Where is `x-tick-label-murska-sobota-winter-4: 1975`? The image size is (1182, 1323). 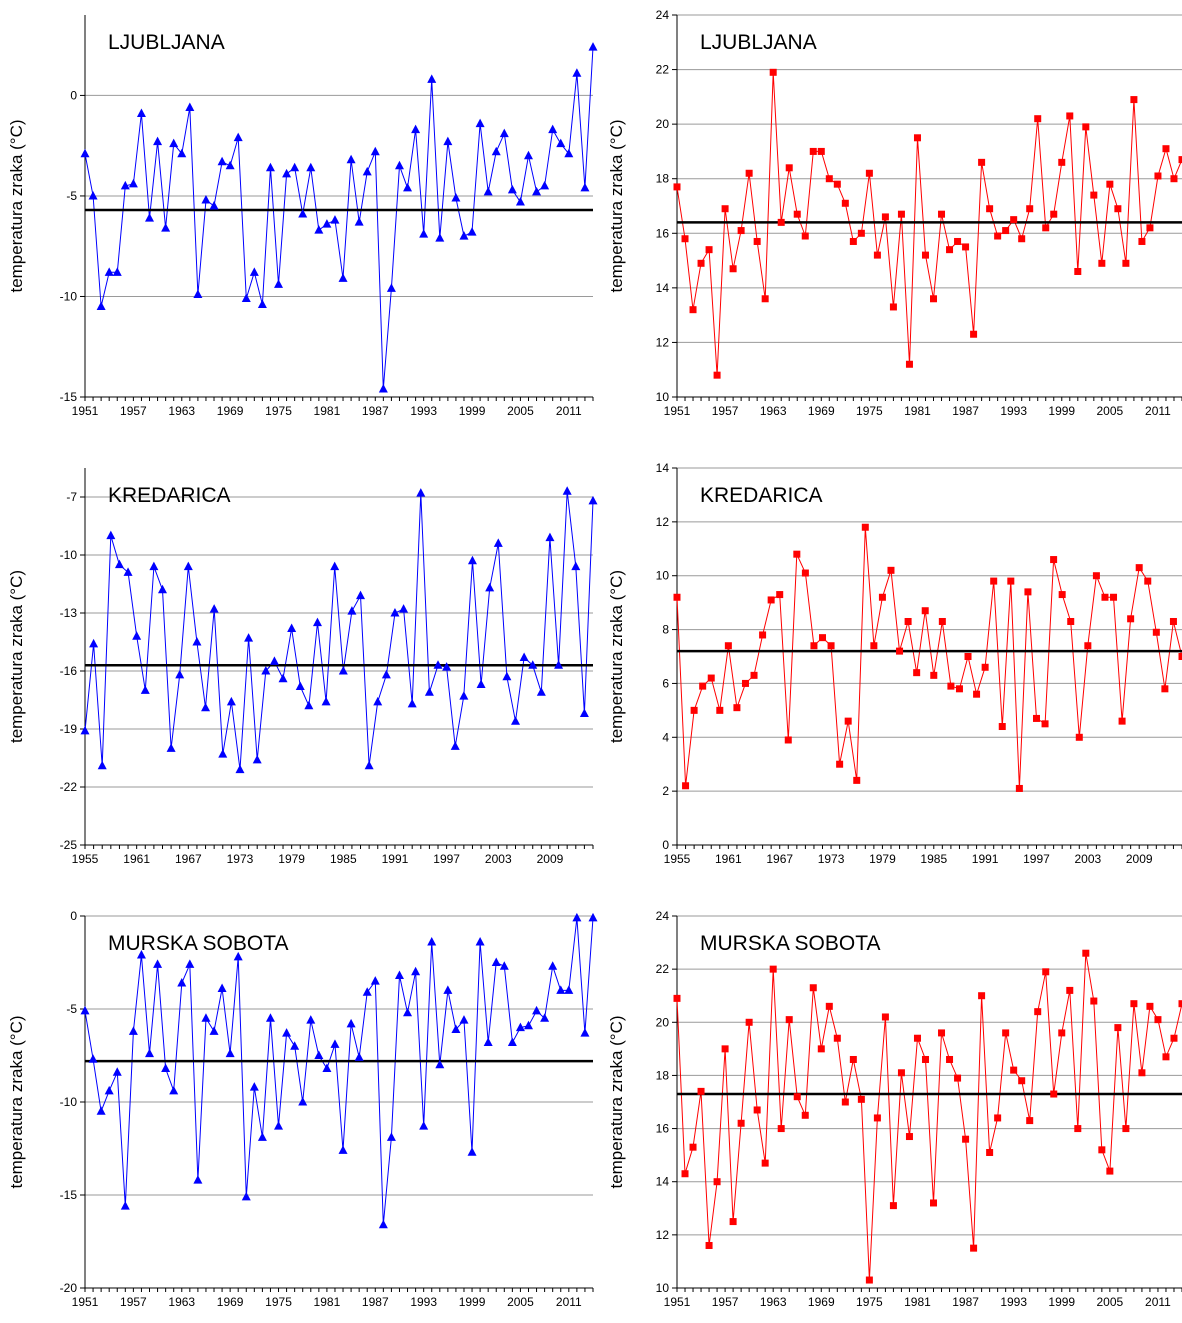
x-tick-label-murska-sobota-winter-4: 1975 is located at coordinates (278, 1302).